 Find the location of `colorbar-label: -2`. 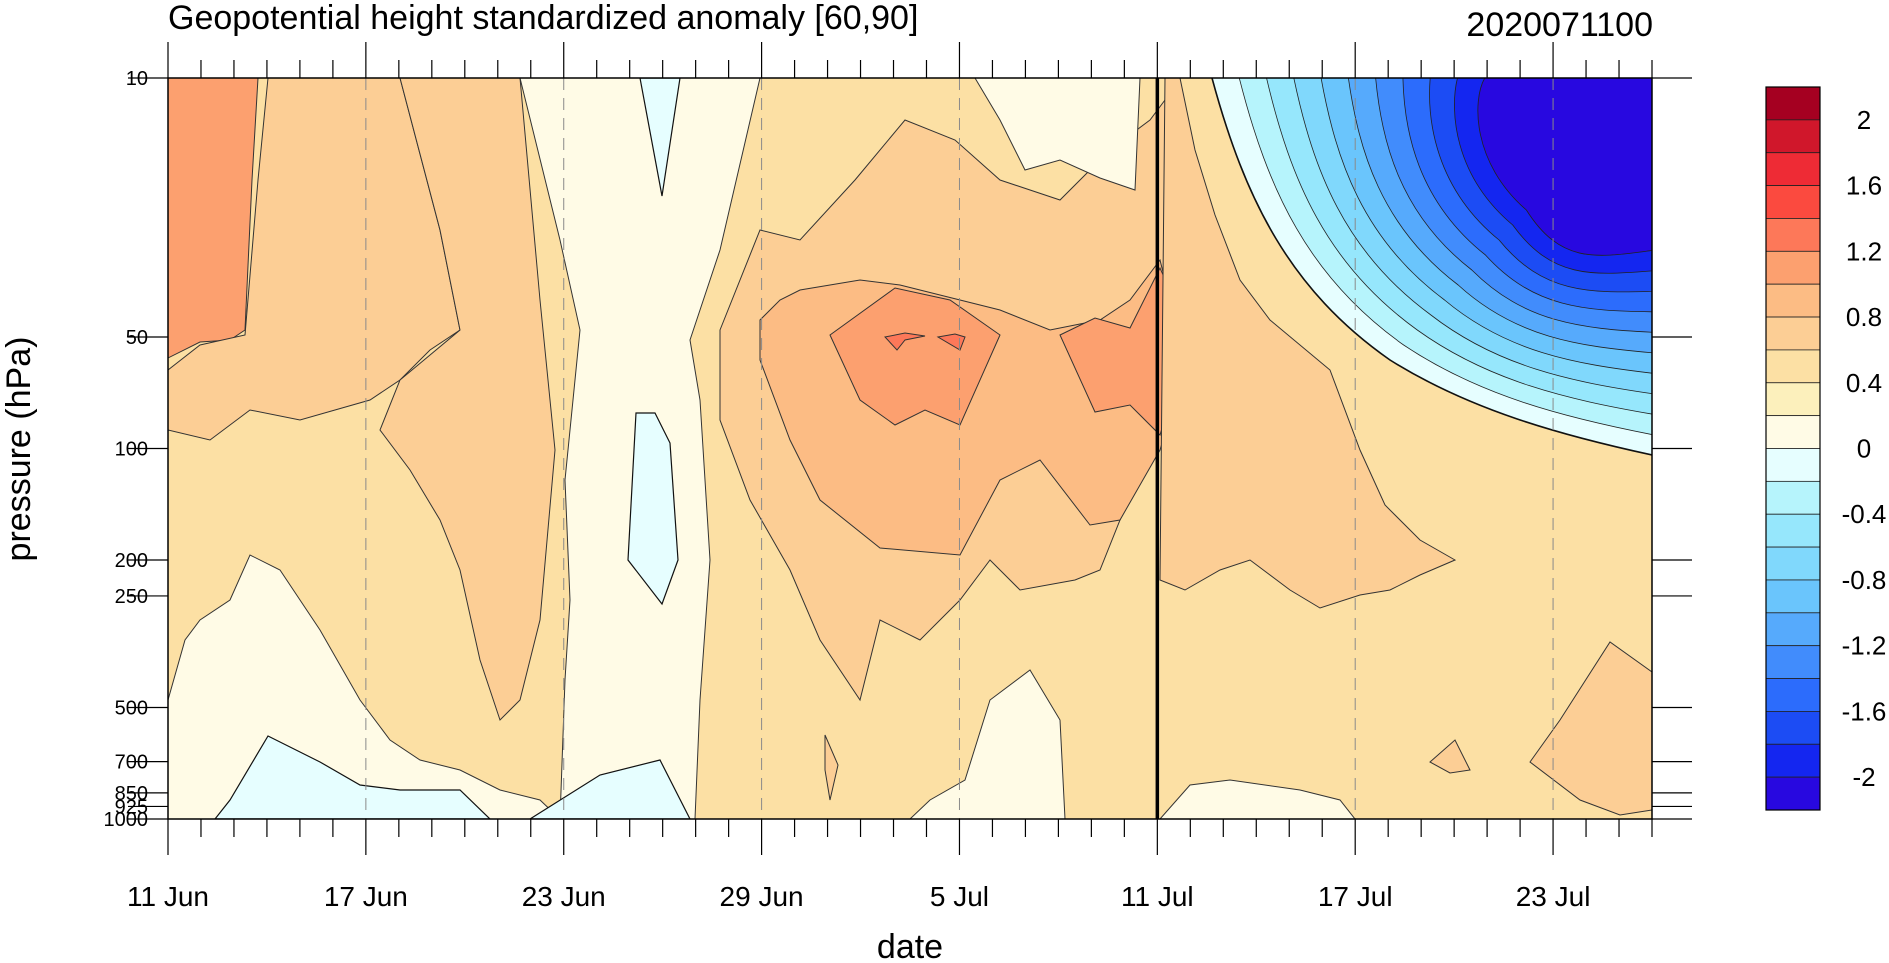

colorbar-label: -2 is located at coordinates (1863, 777).